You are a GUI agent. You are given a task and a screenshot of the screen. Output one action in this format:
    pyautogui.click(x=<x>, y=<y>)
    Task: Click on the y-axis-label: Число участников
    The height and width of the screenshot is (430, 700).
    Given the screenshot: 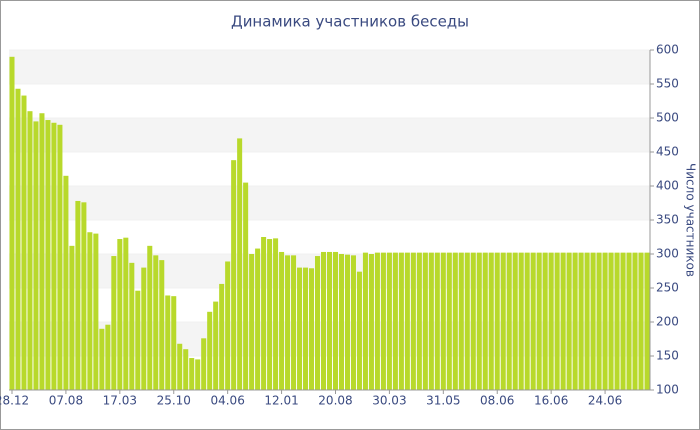 What is the action you would take?
    pyautogui.click(x=691, y=220)
    